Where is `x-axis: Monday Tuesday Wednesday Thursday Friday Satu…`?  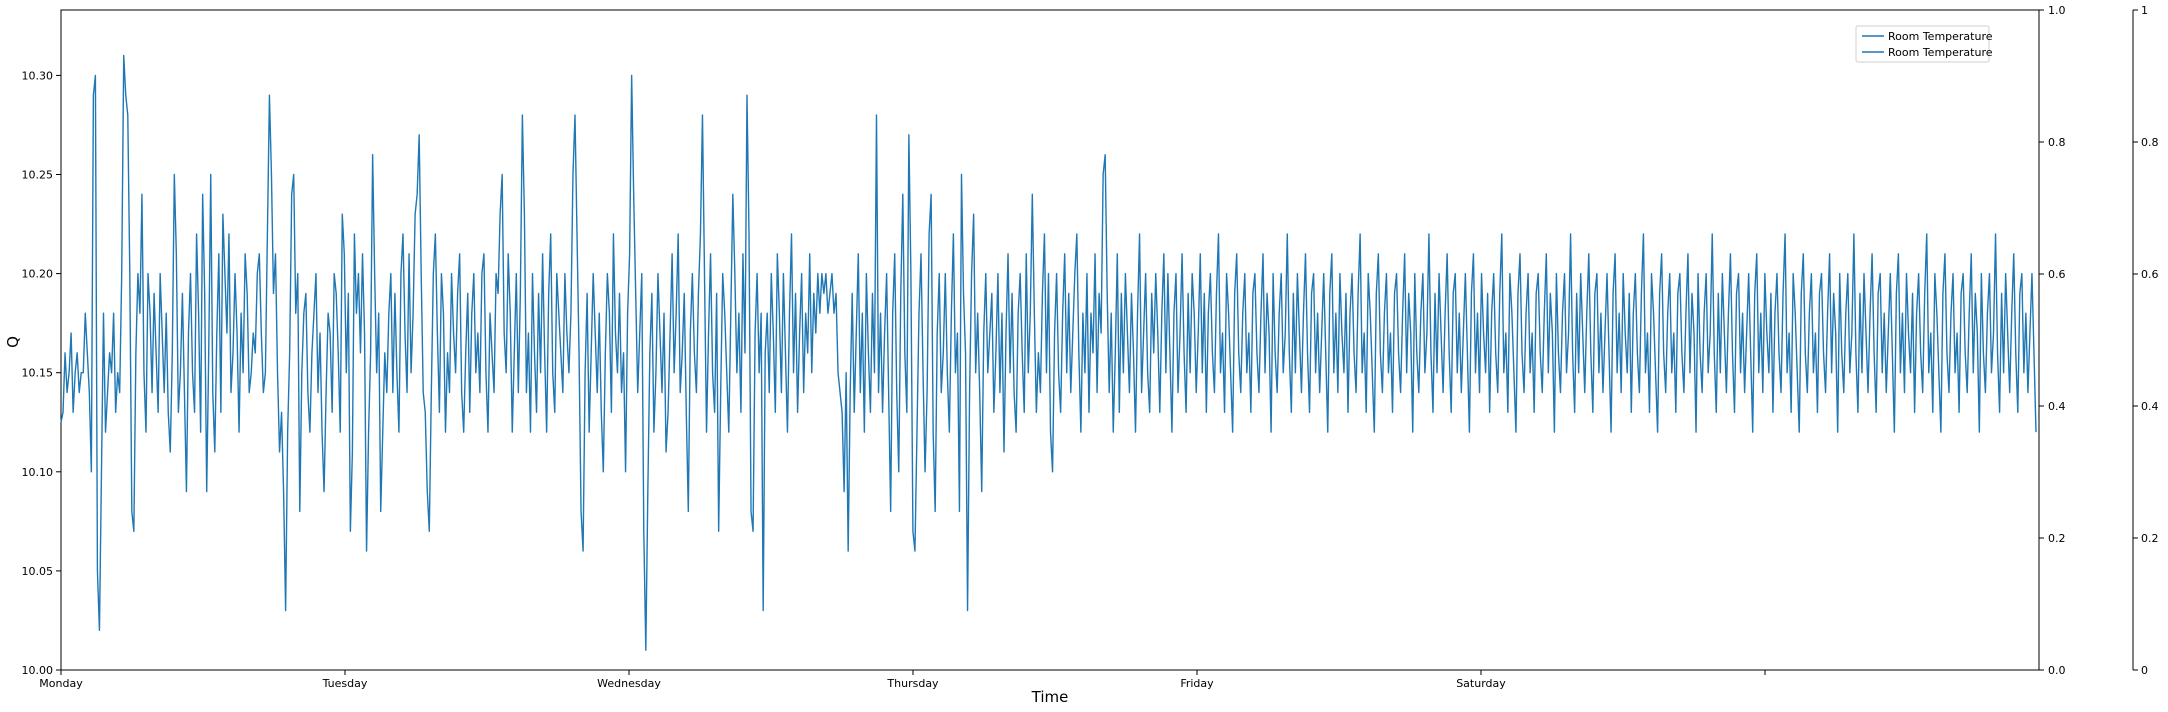
x-axis: Monday Tuesday Wednesday Thursday Friday Satu… is located at coordinates (902, 680).